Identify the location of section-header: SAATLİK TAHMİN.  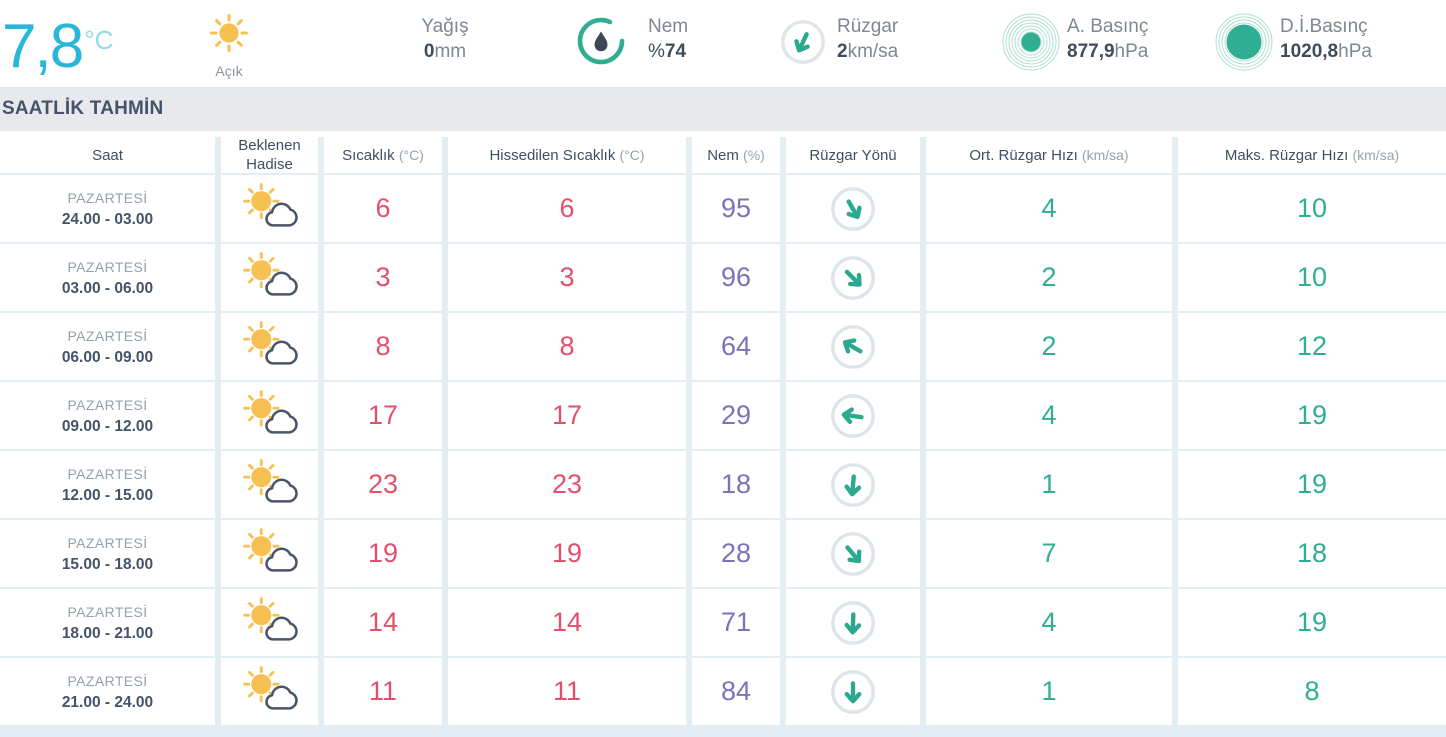
(723, 109).